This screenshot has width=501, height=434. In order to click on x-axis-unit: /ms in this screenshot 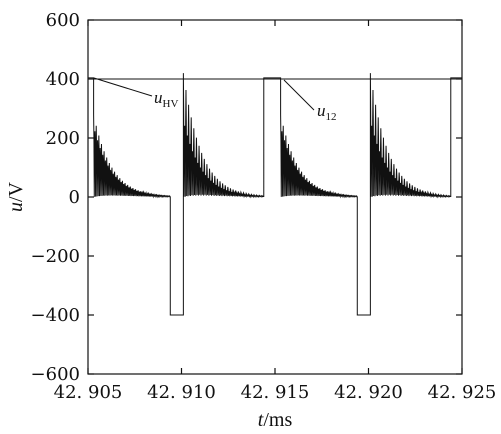, I will do `click(277, 420)`.